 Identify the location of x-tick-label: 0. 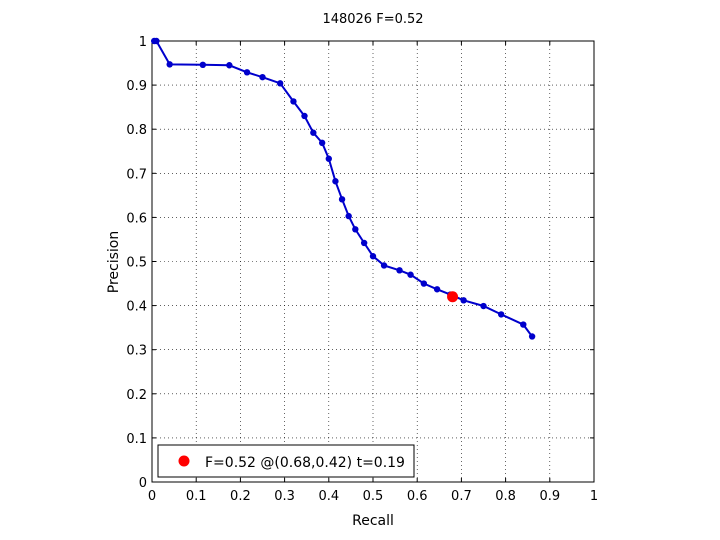
(152, 496).